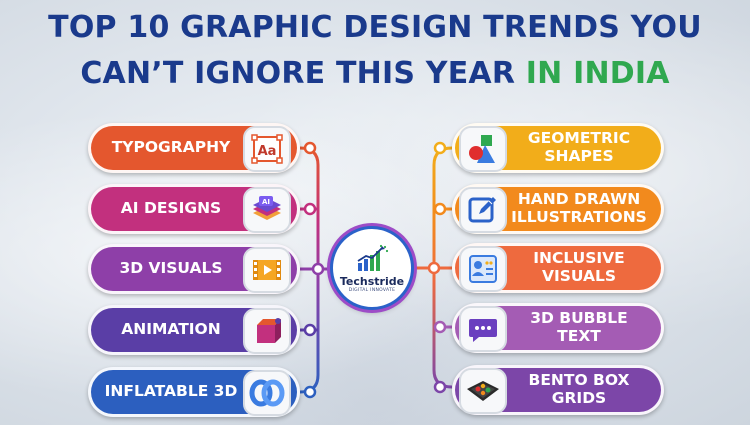  What do you see at coordinates (579, 208) in the screenshot?
I see `trend-label: HAND DRAWN ILLUSTRATIONS` at bounding box center [579, 208].